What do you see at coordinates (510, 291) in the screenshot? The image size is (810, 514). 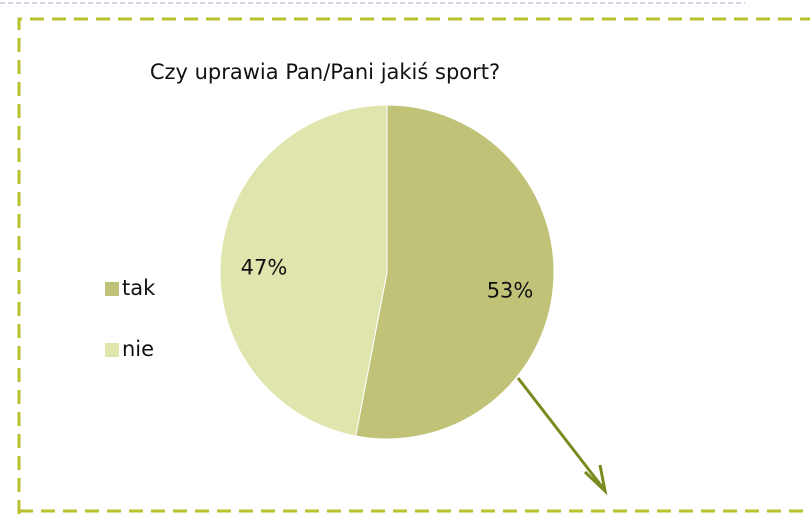 I see `data-label: 53%` at bounding box center [510, 291].